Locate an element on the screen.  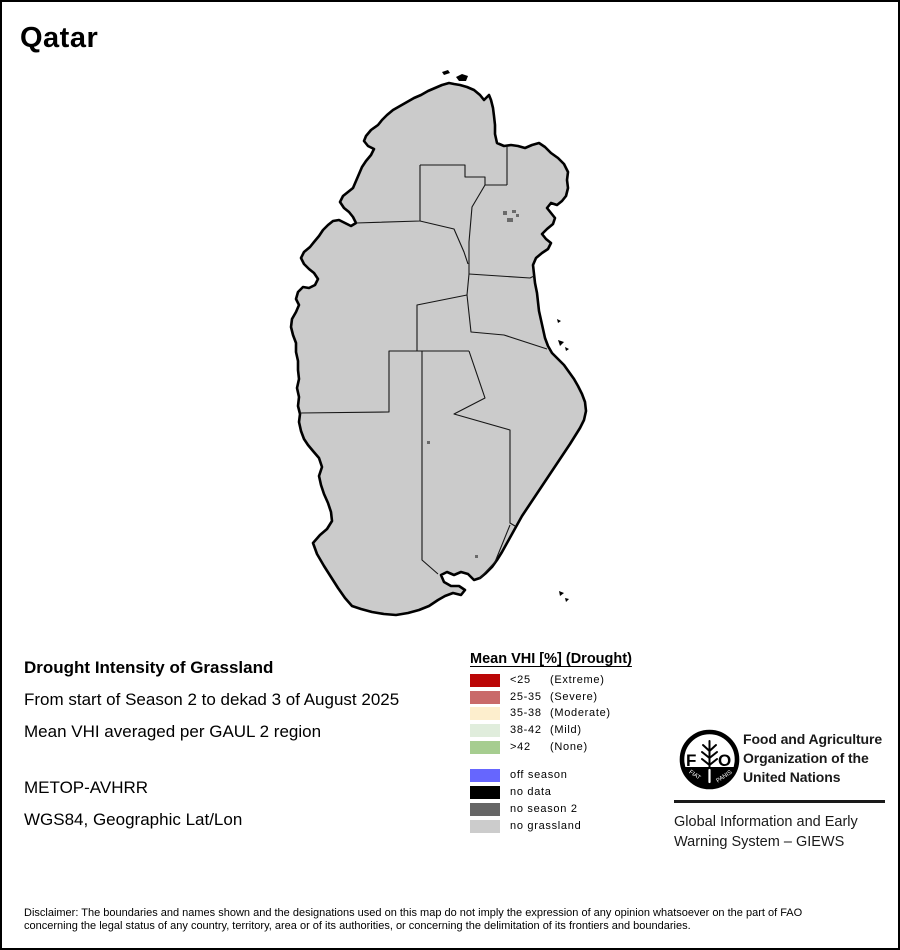
fao-name-line: United Nations is located at coordinates (792, 777).